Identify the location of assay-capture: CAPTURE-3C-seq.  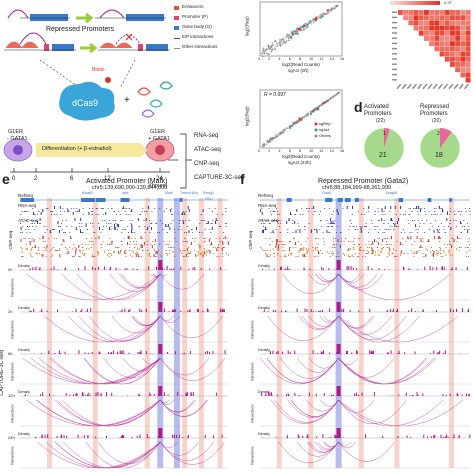
(219, 178).